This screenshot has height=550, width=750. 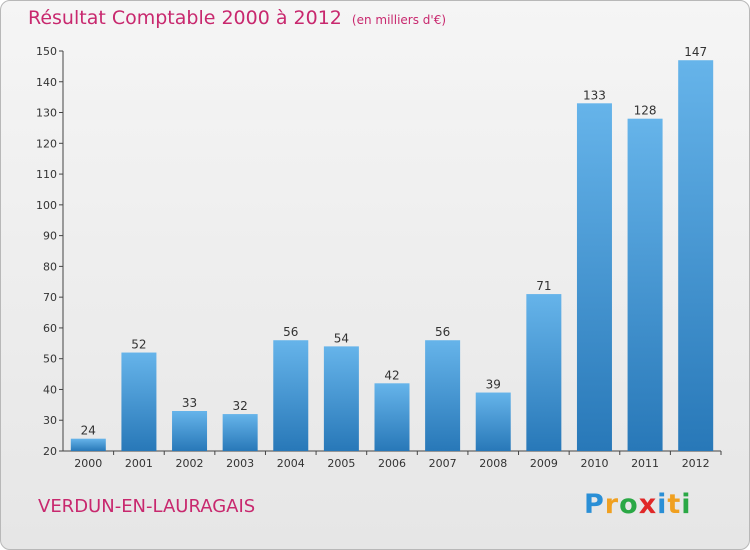 What do you see at coordinates (50, 420) in the screenshot?
I see `y-tick-label: 30` at bounding box center [50, 420].